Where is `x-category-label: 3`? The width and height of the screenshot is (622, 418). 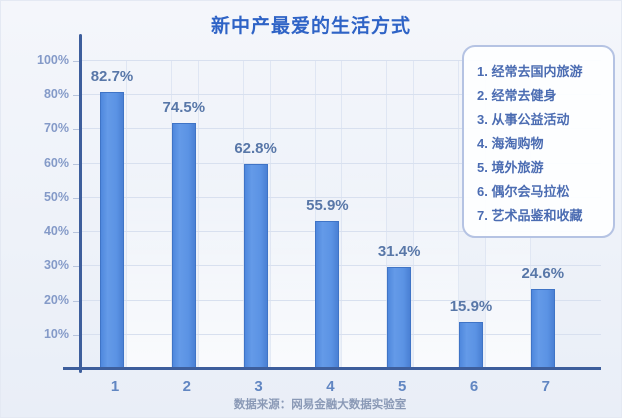
x-category-label: 3 is located at coordinates (258, 386).